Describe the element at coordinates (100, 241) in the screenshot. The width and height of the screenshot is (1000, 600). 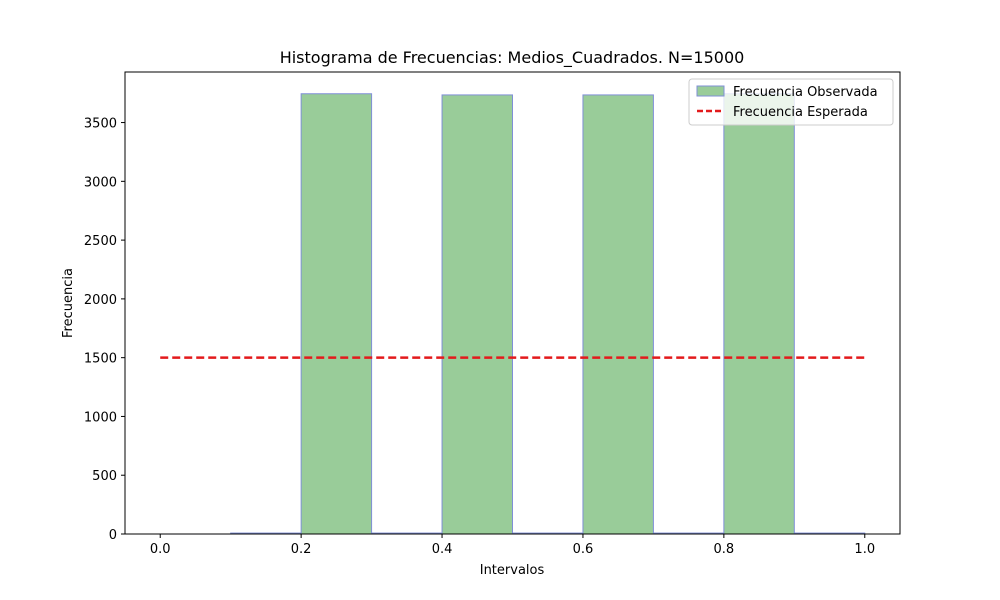
I see `y-tick-label: 2500` at that location.